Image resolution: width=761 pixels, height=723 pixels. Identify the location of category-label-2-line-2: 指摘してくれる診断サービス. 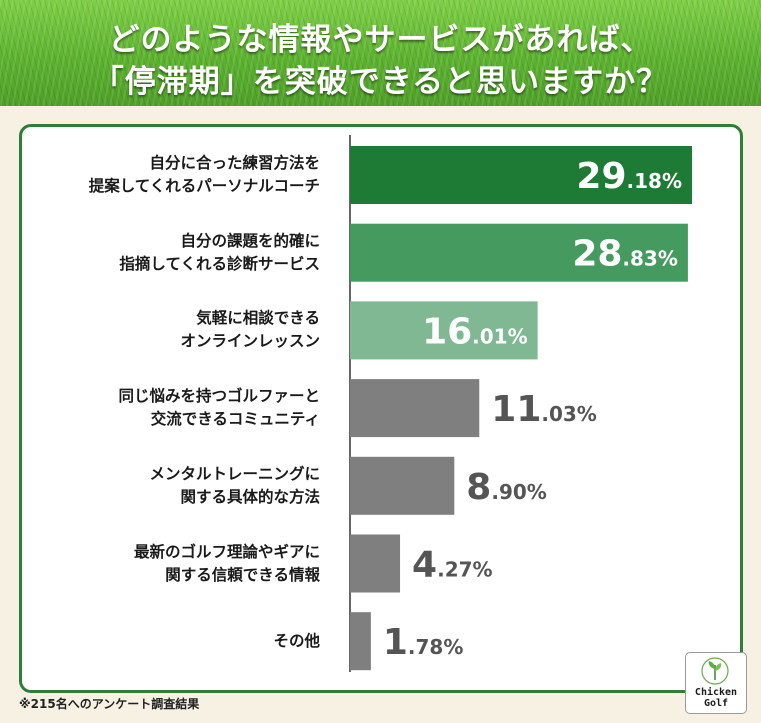
(219, 263).